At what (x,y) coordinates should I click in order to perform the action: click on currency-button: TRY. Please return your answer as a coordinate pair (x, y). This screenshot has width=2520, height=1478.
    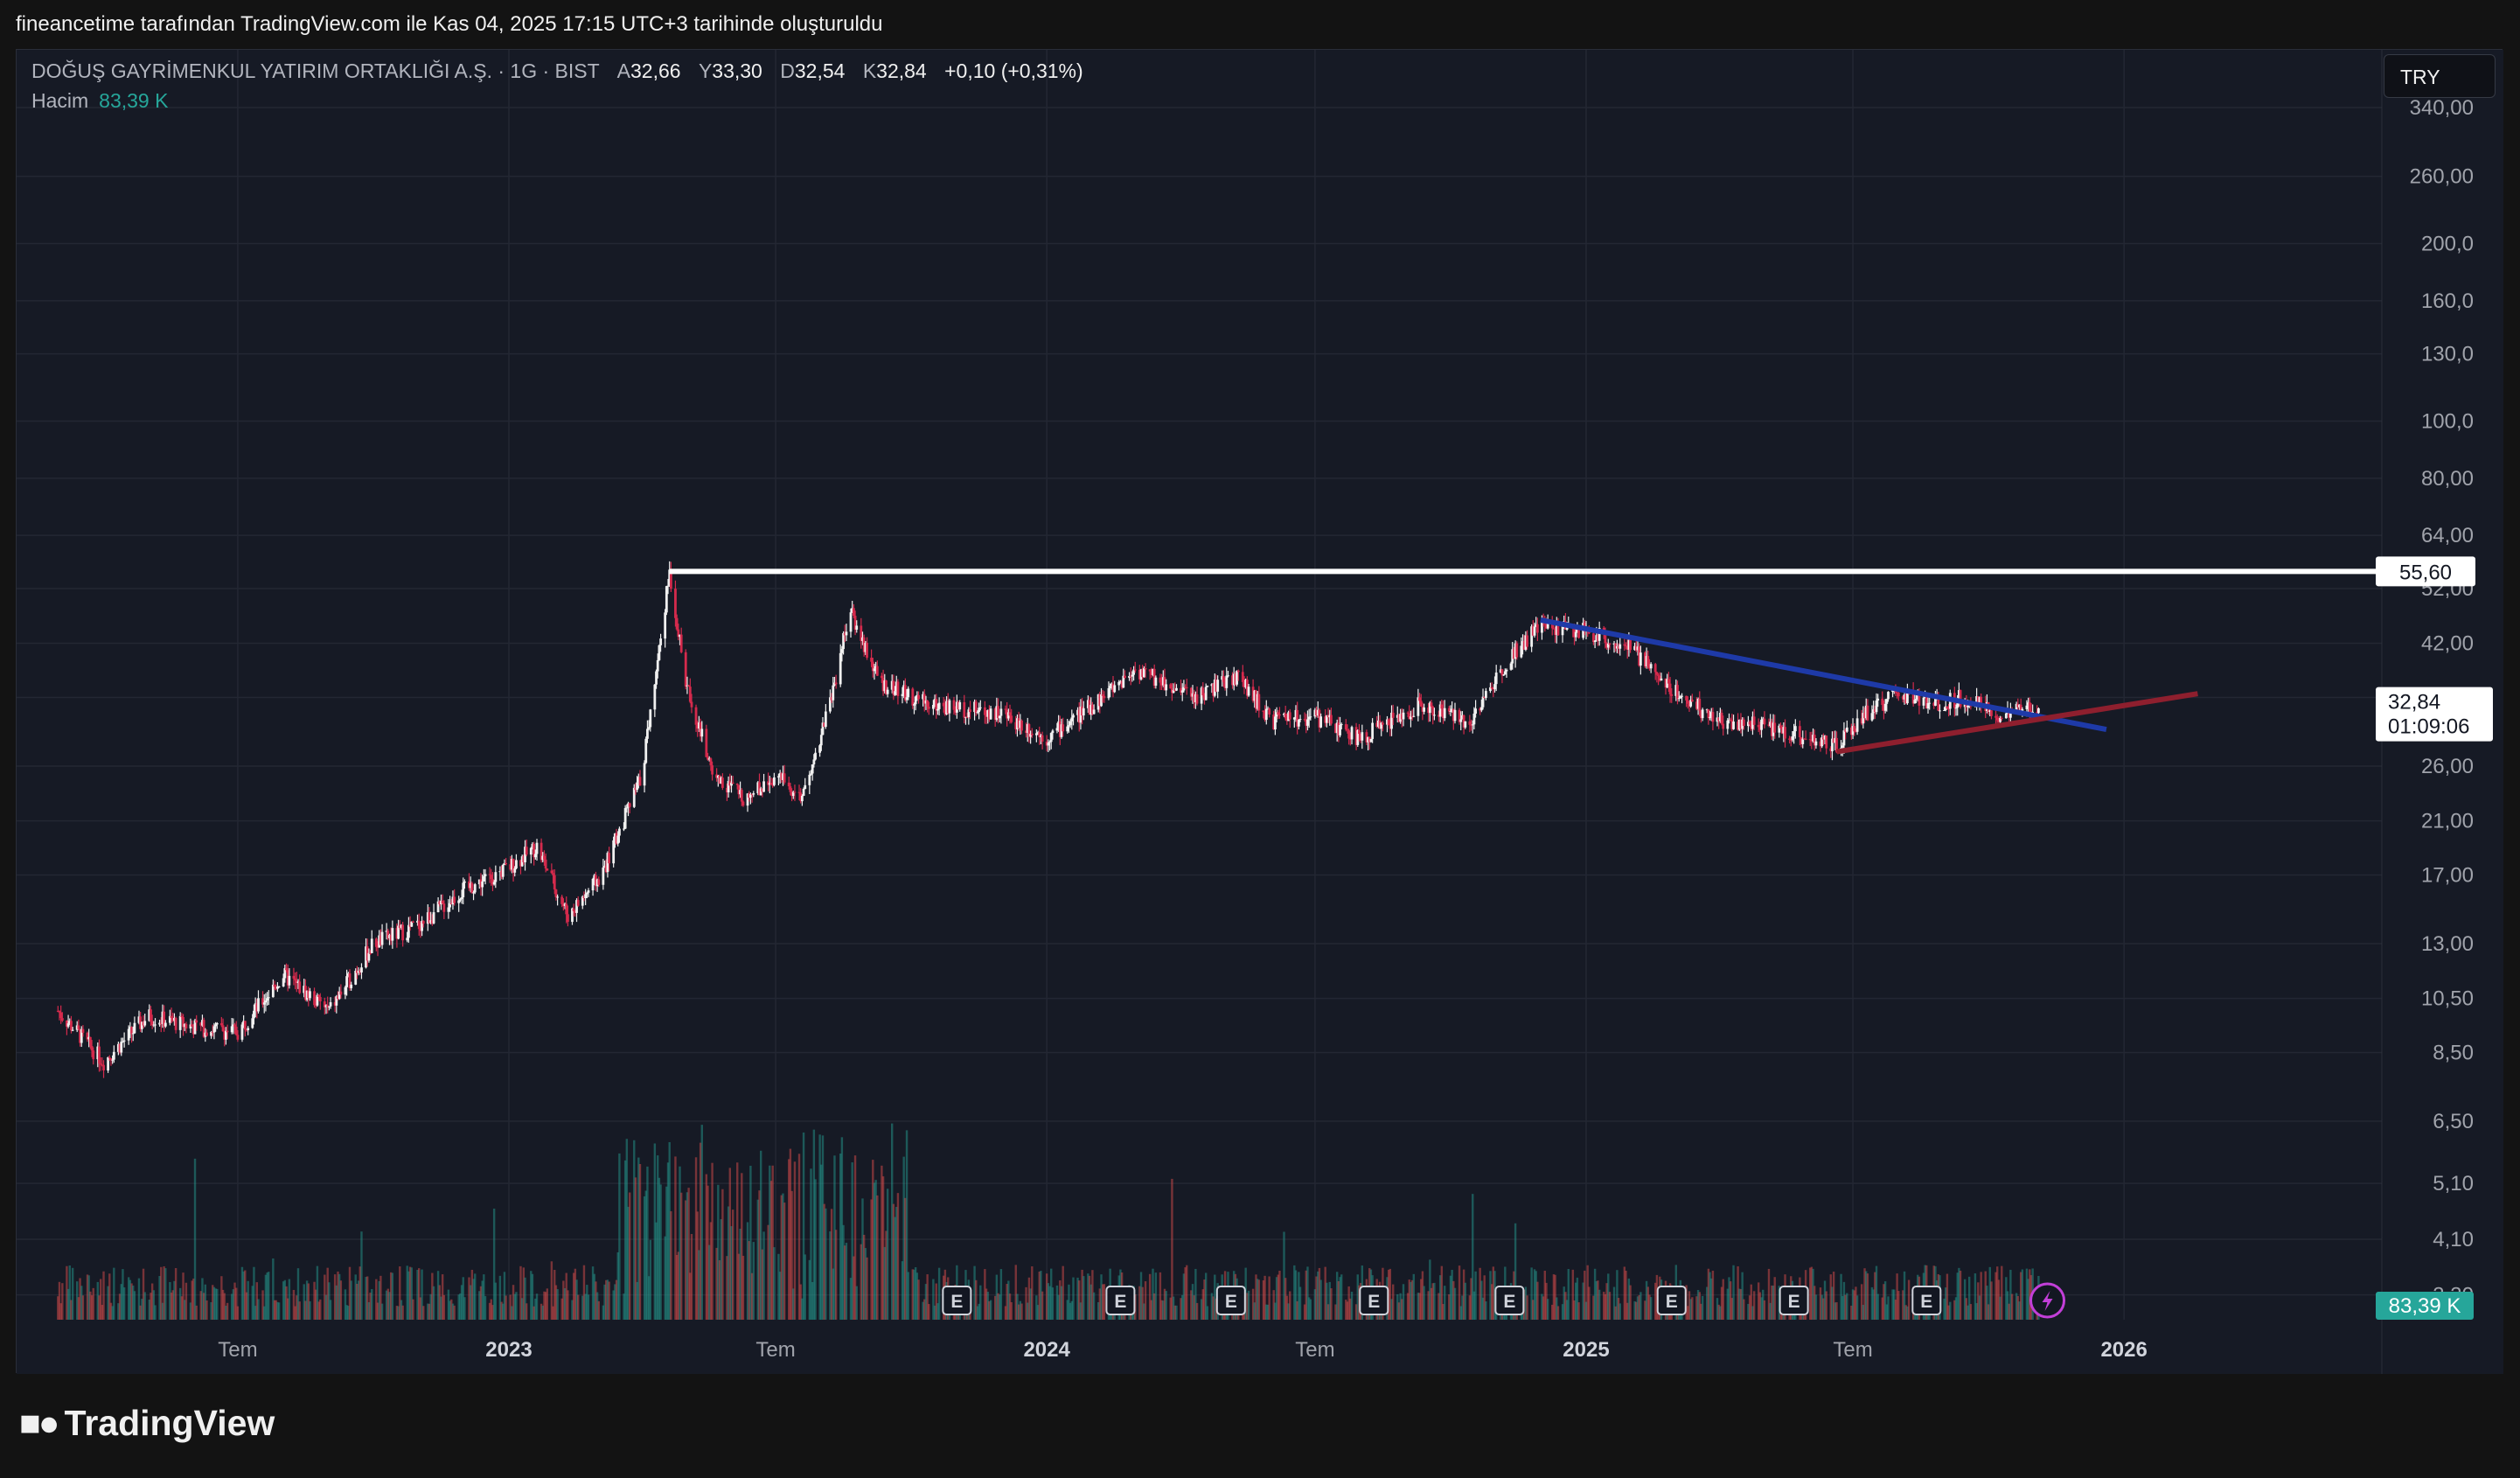
    Looking at the image, I should click on (2440, 76).